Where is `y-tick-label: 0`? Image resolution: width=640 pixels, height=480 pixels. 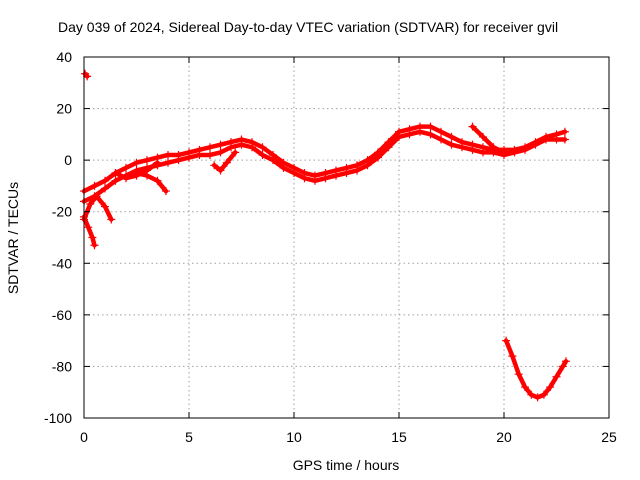 y-tick-label: 0 is located at coordinates (68, 160).